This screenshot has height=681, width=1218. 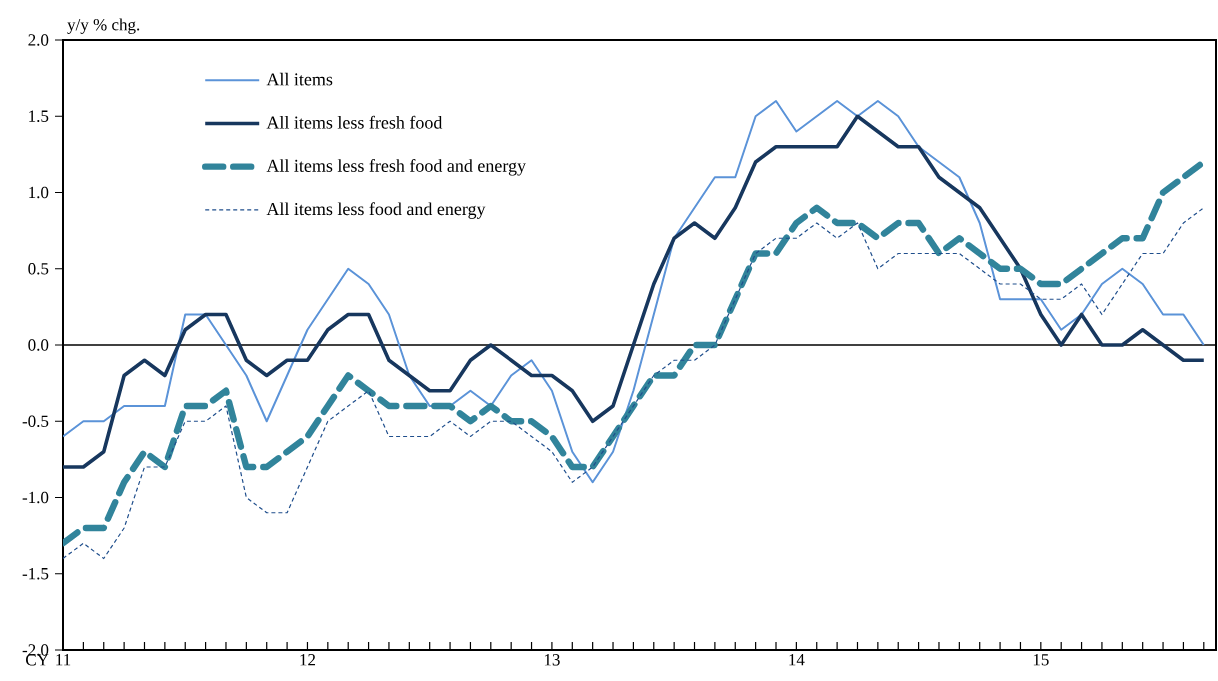 I want to click on y-tick-label: 0.5, so click(x=38, y=268).